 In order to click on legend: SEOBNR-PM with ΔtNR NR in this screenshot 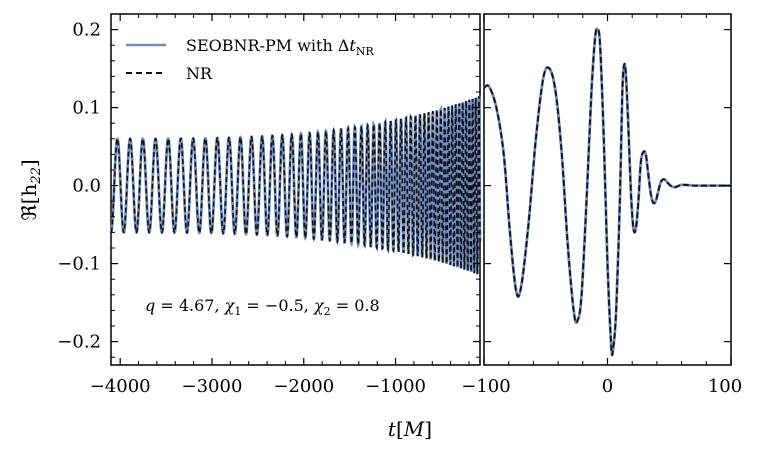, I will do `click(250, 59)`.